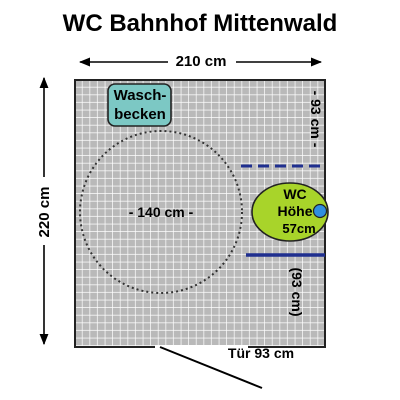  I want to click on toilet-label-line1: WC, so click(294, 194).